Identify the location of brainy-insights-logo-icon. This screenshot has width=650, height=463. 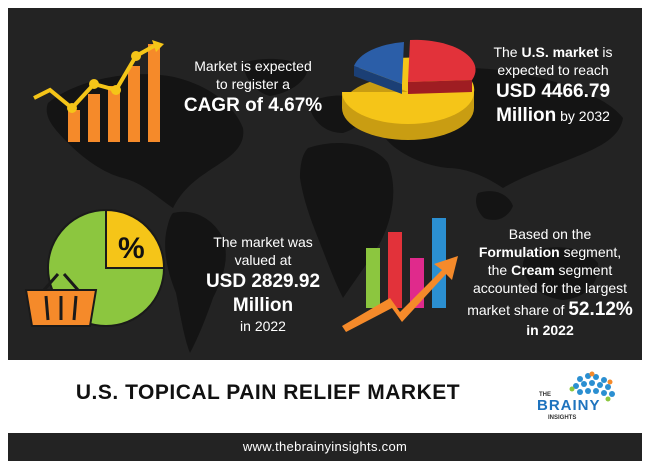
(592, 386).